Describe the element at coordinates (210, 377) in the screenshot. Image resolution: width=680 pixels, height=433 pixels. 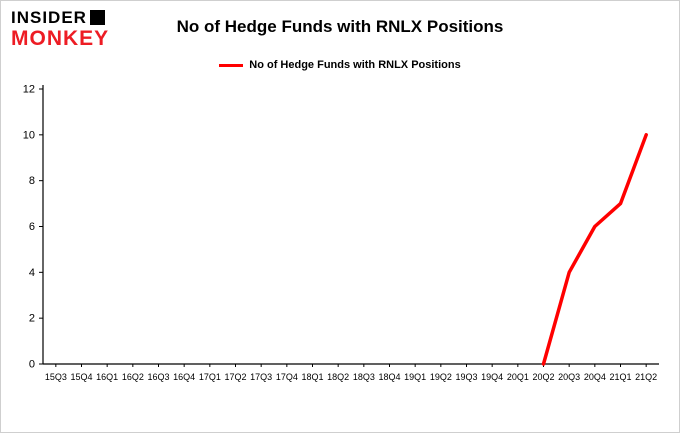
I see `x-tick-label: 17Q1` at that location.